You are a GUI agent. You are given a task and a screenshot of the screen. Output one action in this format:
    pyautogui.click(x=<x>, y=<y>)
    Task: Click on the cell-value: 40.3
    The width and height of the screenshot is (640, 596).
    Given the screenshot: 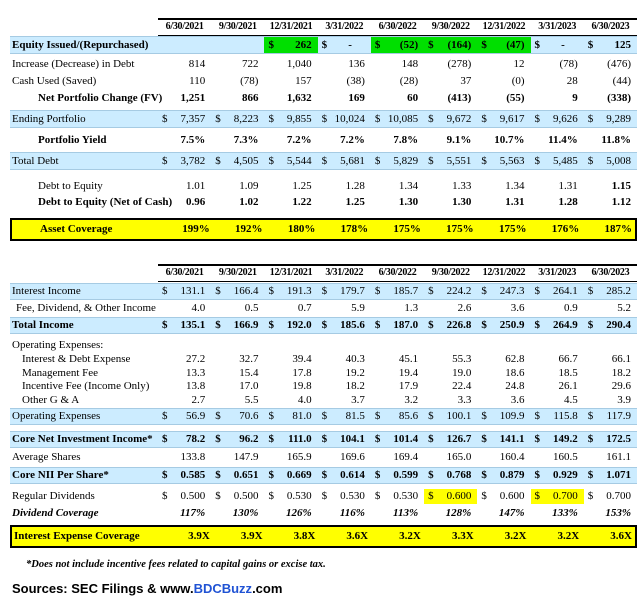 What is the action you would take?
    pyautogui.click(x=355, y=359)
    